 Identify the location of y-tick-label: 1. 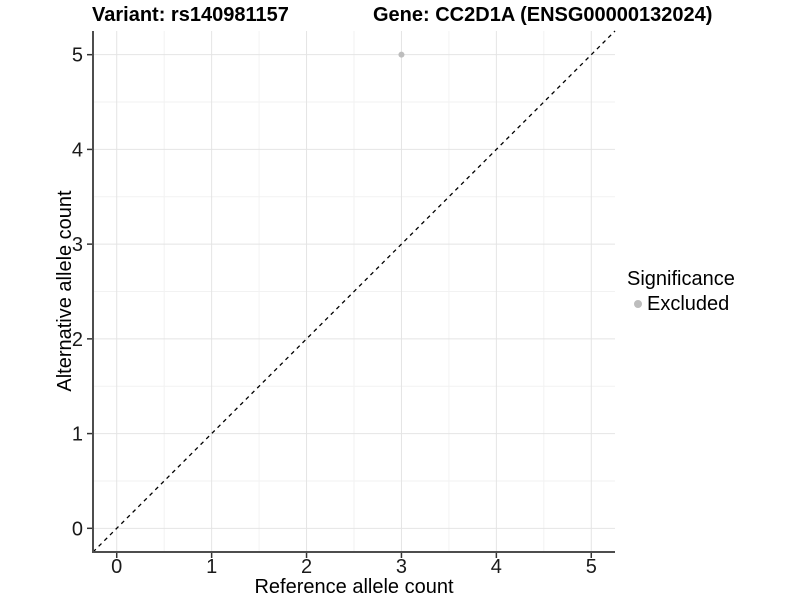
(77, 435).